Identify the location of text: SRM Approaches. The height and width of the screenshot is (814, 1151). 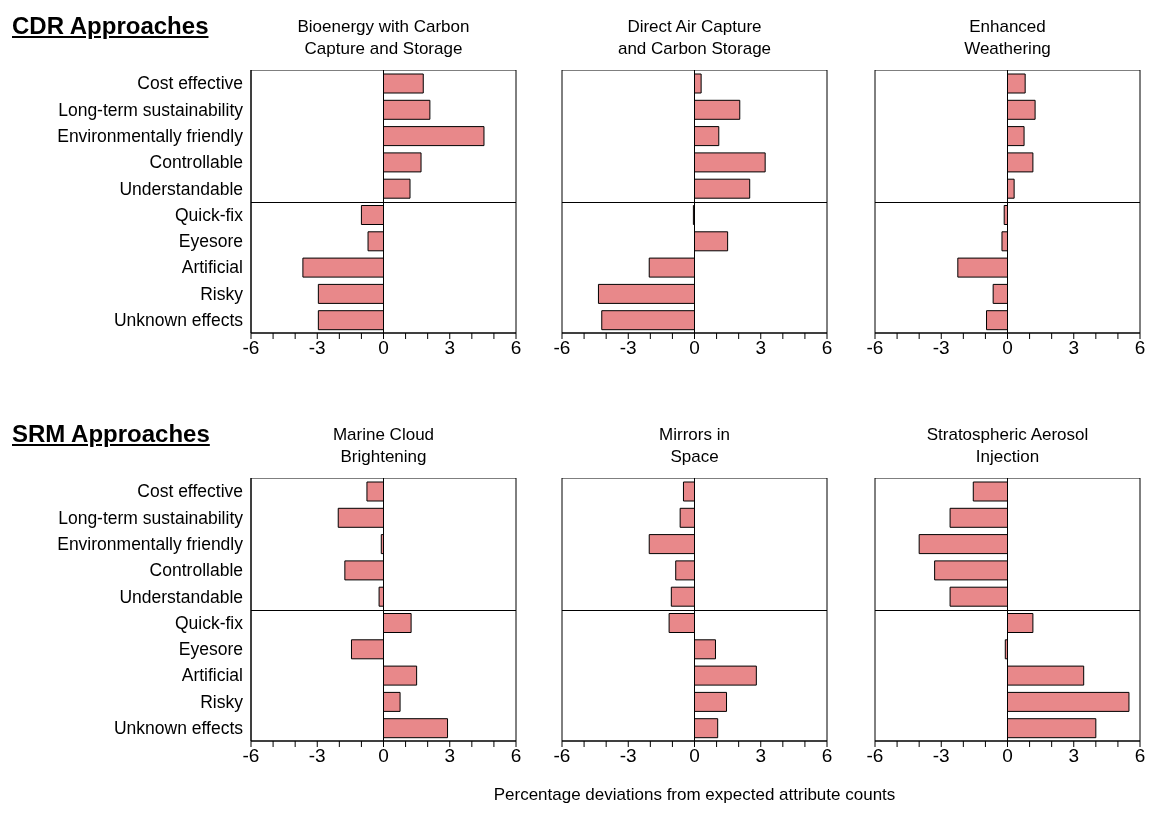
(111, 434).